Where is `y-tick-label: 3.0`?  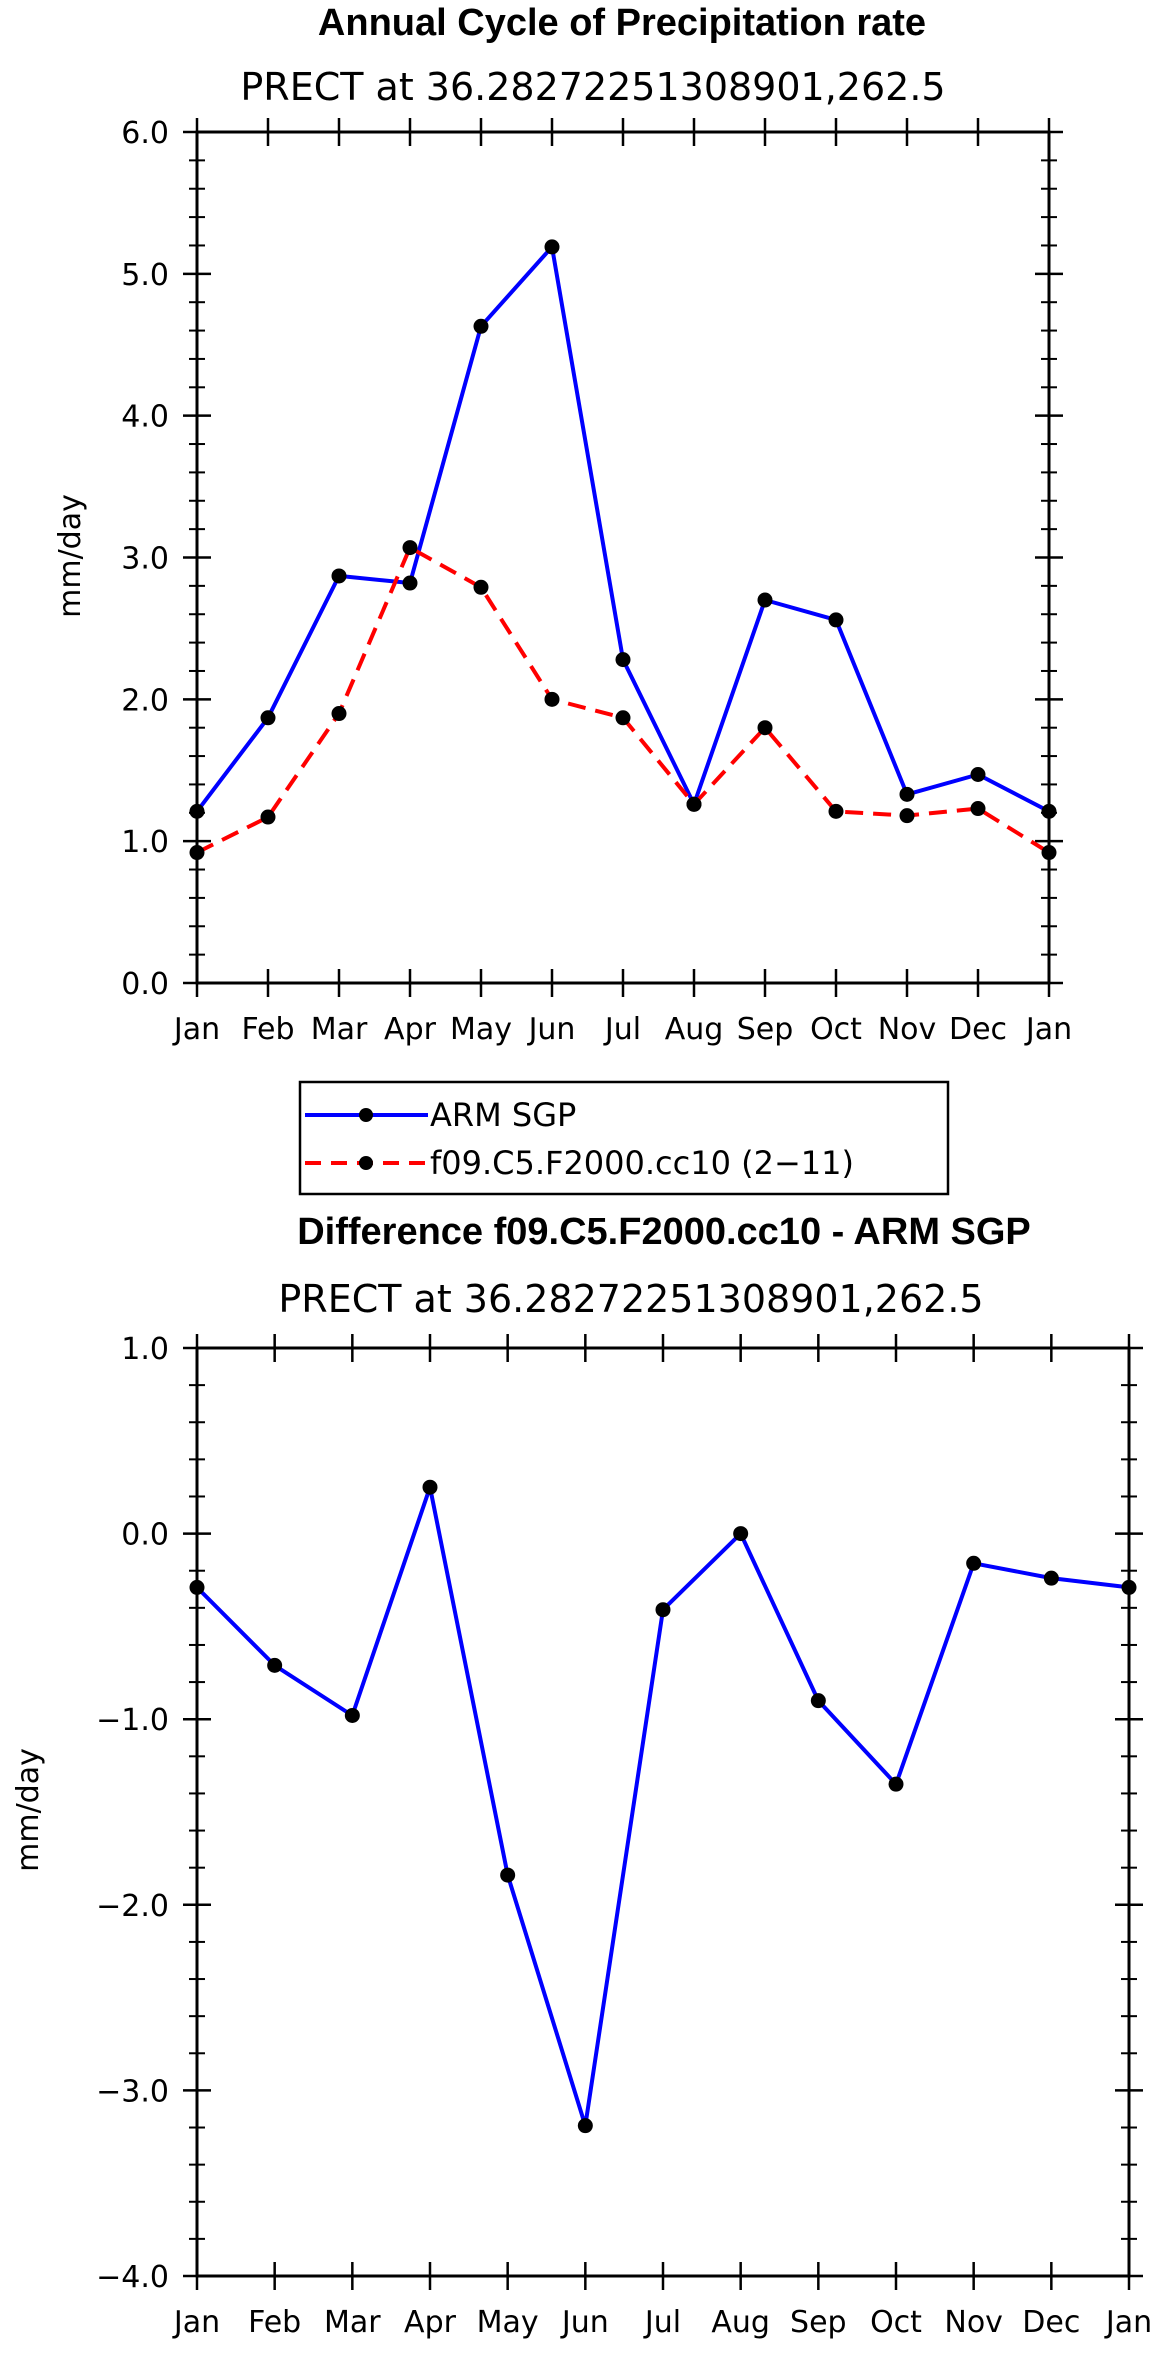
y-tick-label: 3.0 is located at coordinates (145, 559).